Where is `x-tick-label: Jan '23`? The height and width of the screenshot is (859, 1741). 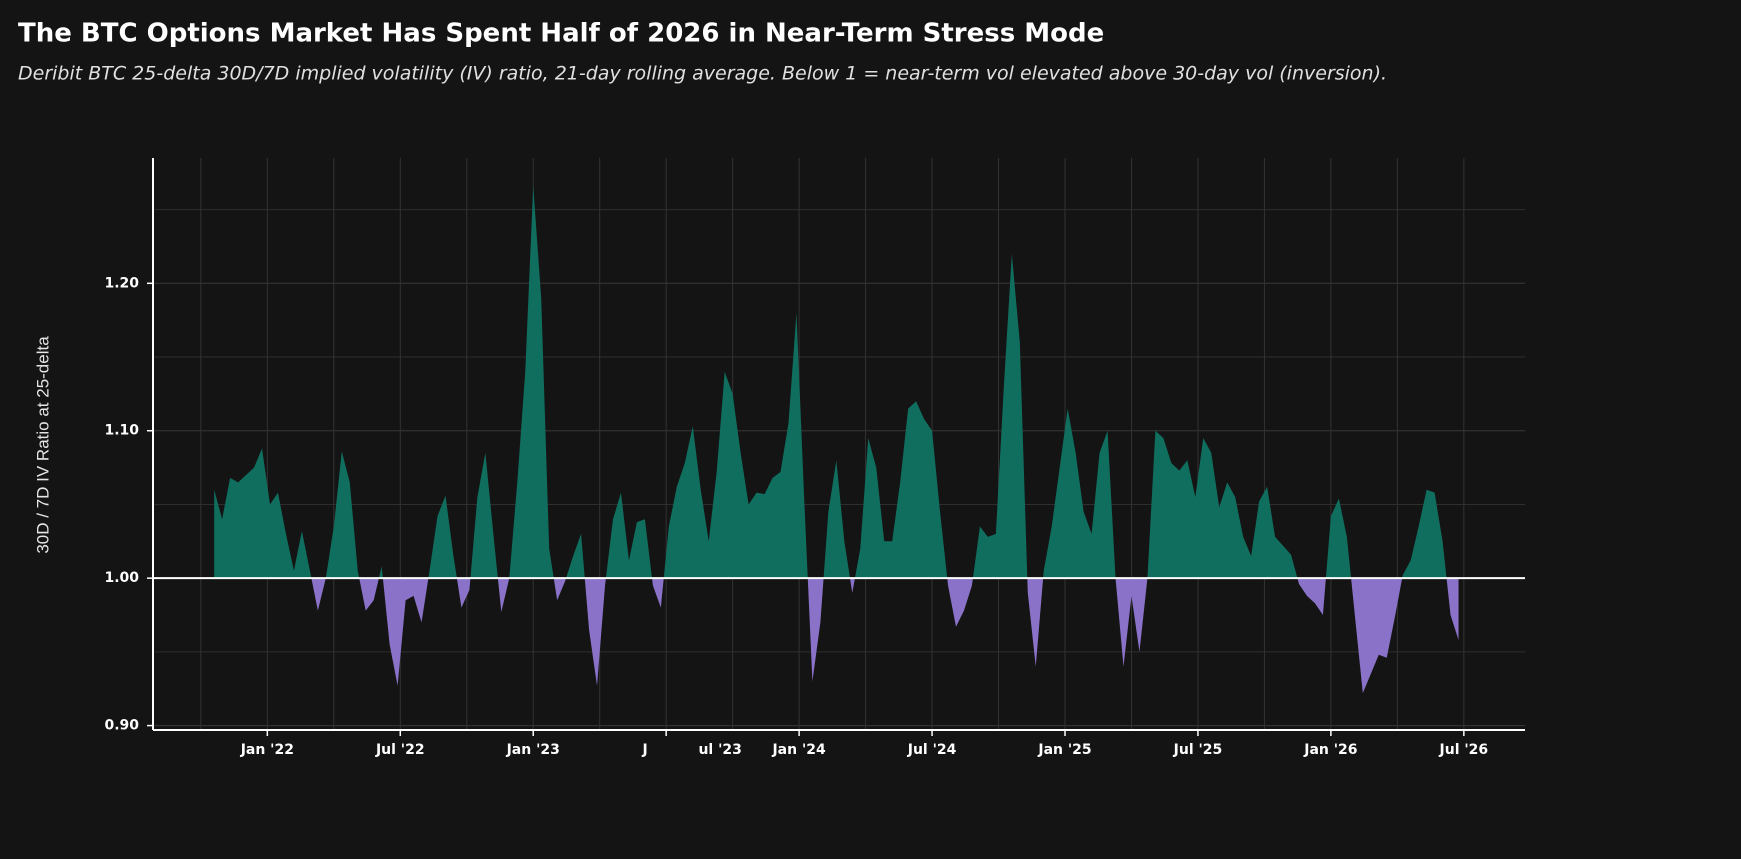
x-tick-label: Jan '23 is located at coordinates (533, 750).